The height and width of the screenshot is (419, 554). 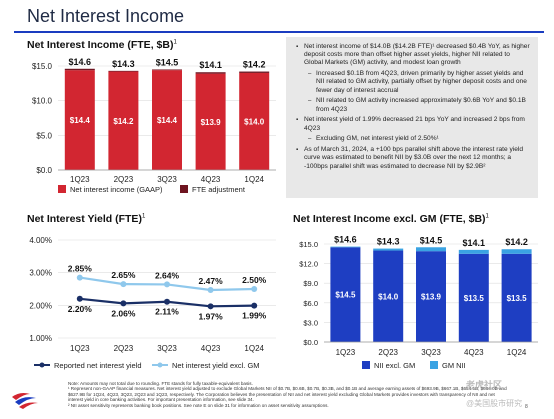 I want to click on x-tick-label: 1Q23, so click(x=346, y=352).